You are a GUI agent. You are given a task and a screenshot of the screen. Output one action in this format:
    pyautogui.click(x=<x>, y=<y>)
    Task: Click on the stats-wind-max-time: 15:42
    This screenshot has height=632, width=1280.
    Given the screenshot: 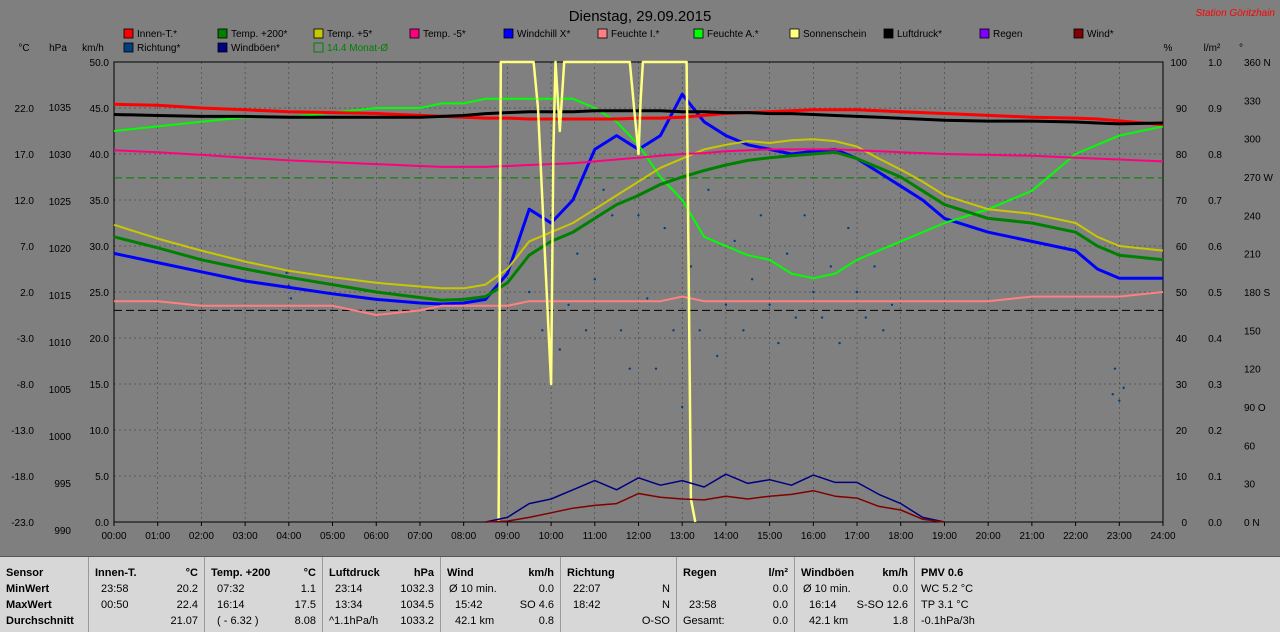 What is the action you would take?
    pyautogui.click(x=469, y=605)
    